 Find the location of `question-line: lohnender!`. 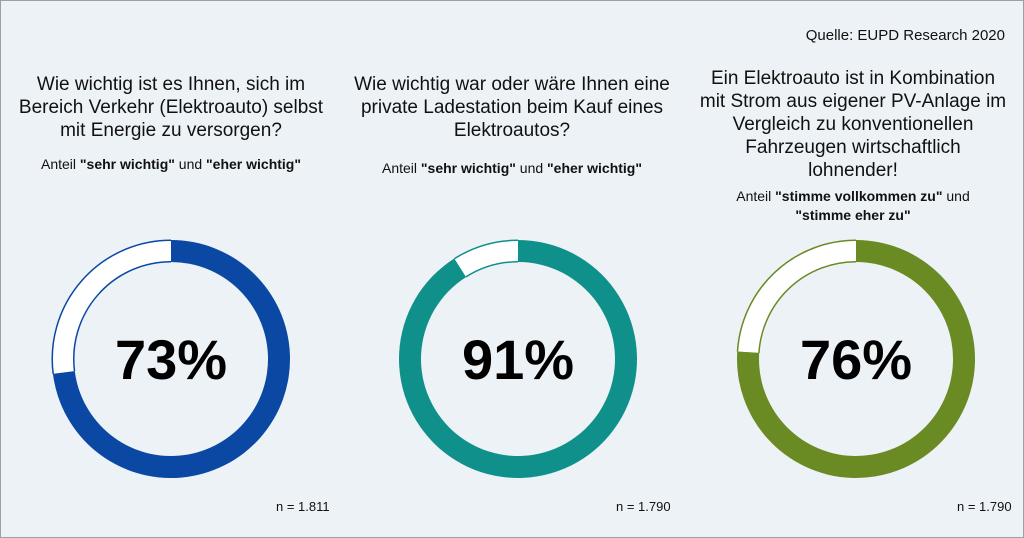

question-line: lohnender! is located at coordinates (853, 170).